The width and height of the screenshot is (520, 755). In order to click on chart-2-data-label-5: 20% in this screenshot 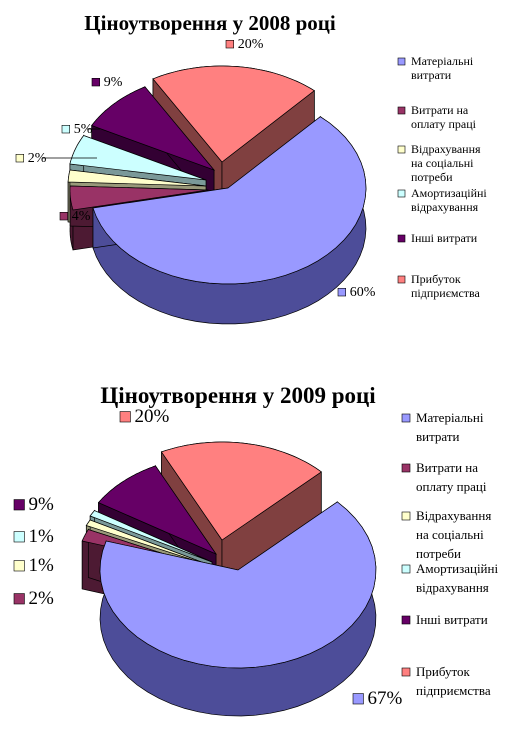, I will do `click(144, 416)`.